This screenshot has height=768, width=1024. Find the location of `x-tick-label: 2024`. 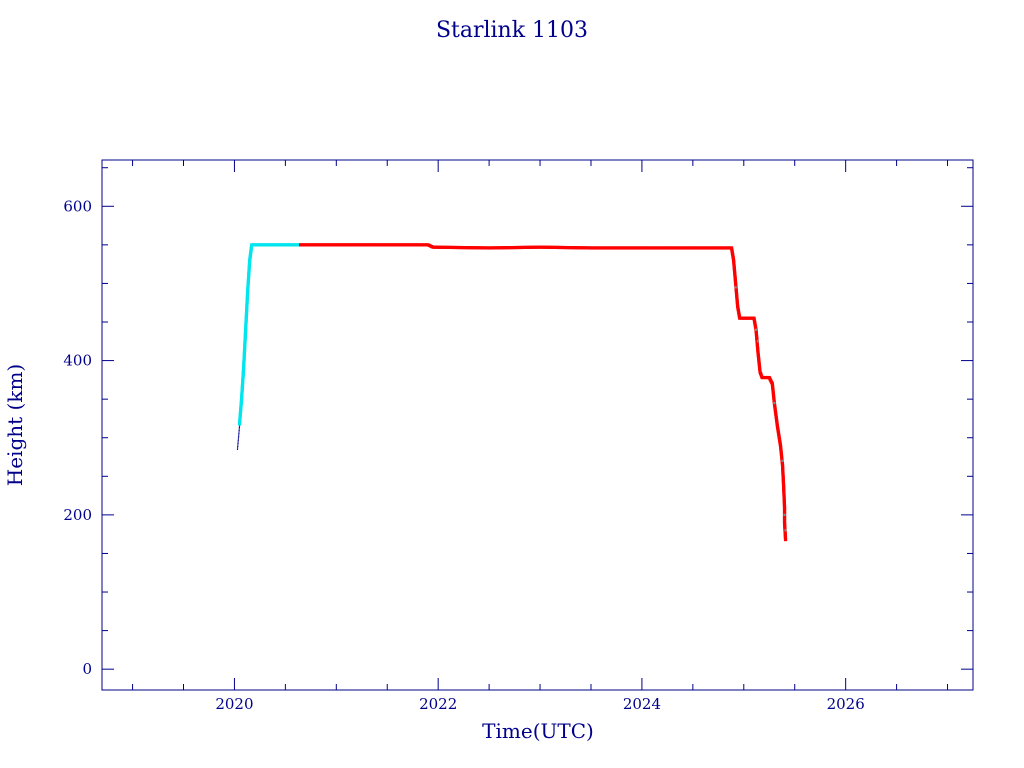

x-tick-label: 2024 is located at coordinates (642, 704).